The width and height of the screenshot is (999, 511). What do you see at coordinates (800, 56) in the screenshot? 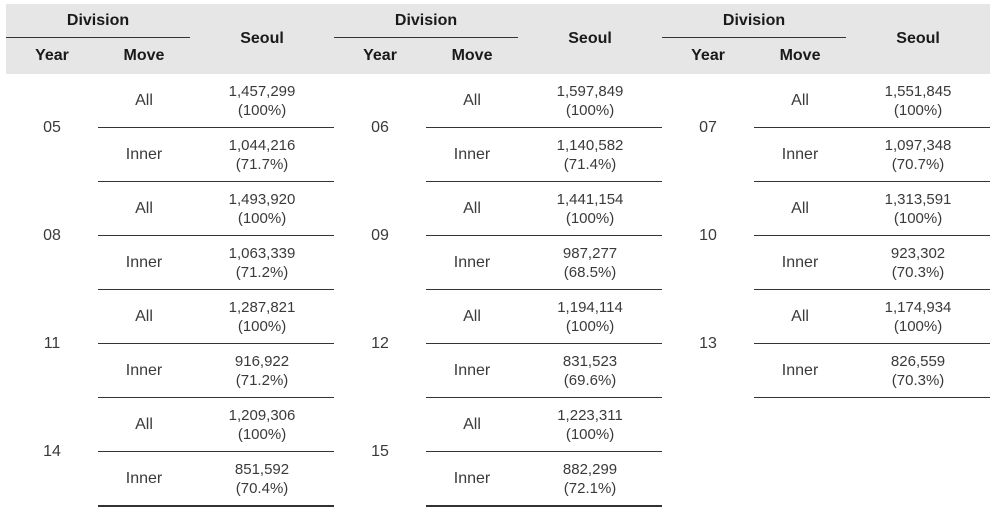
I see `move-header-3: Move` at bounding box center [800, 56].